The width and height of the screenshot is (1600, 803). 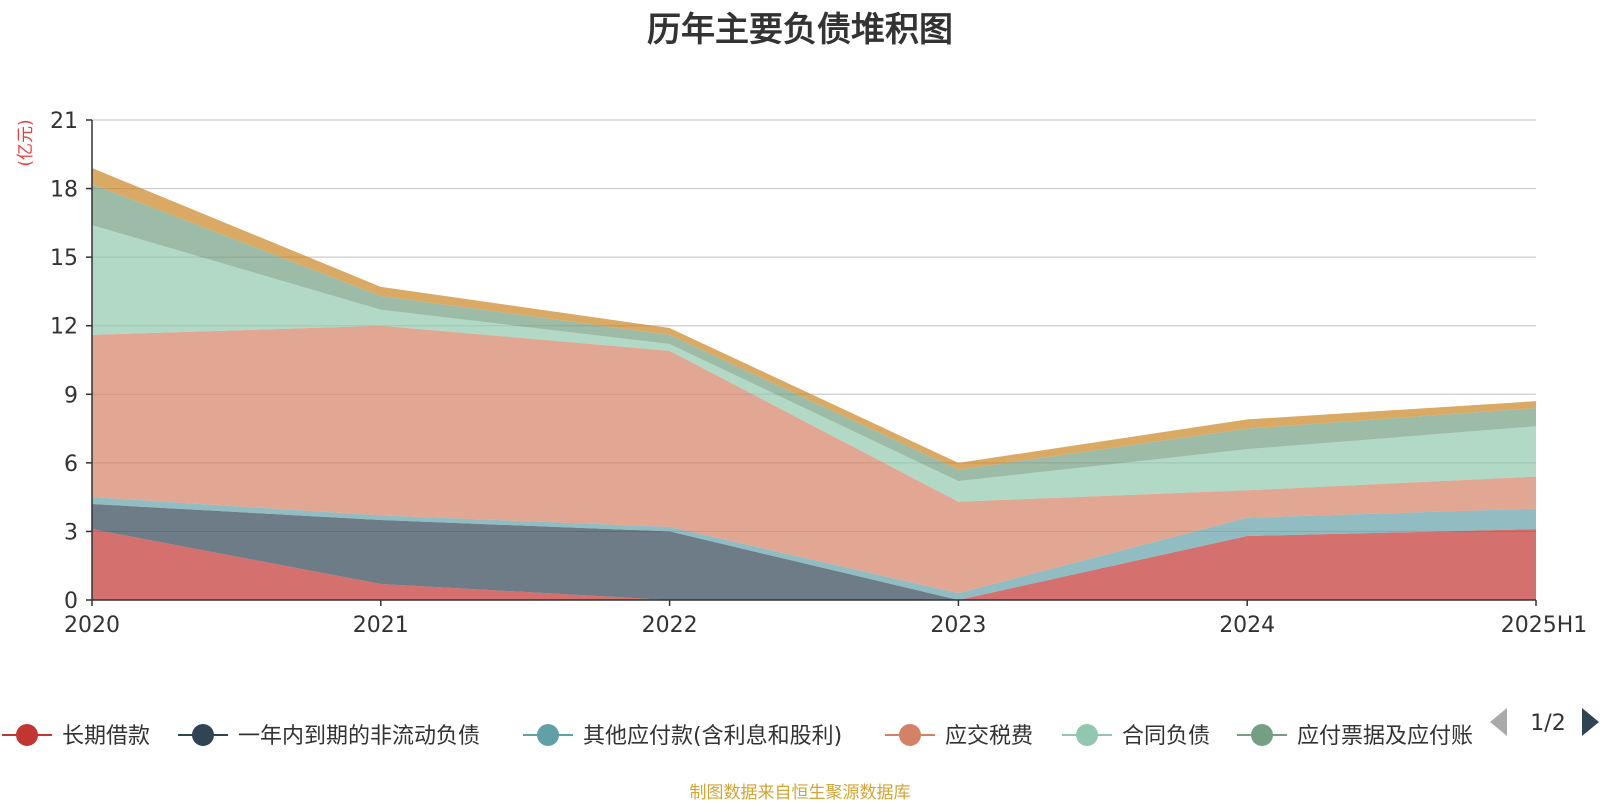 I want to click on legend-item: 应付票据及应付账, so click(x=1355, y=736).